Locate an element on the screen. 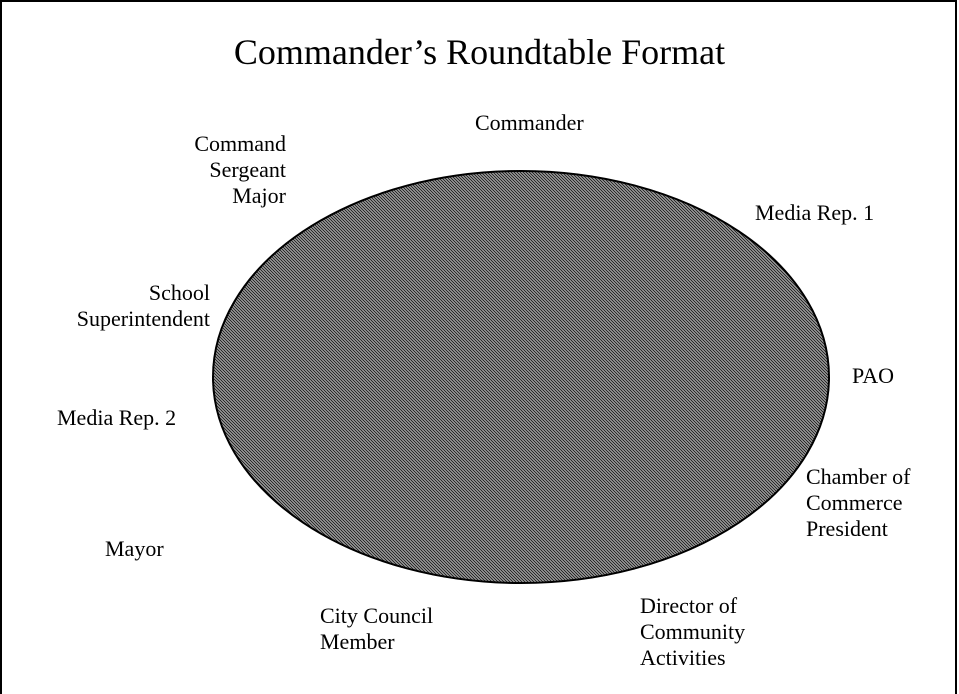 This screenshot has height=694, width=959. seat-label-line: PAO is located at coordinates (873, 375).